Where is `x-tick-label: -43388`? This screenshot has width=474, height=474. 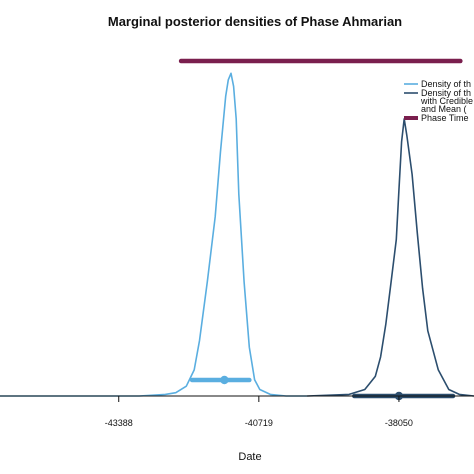 x-tick-label: -43388 is located at coordinates (119, 423).